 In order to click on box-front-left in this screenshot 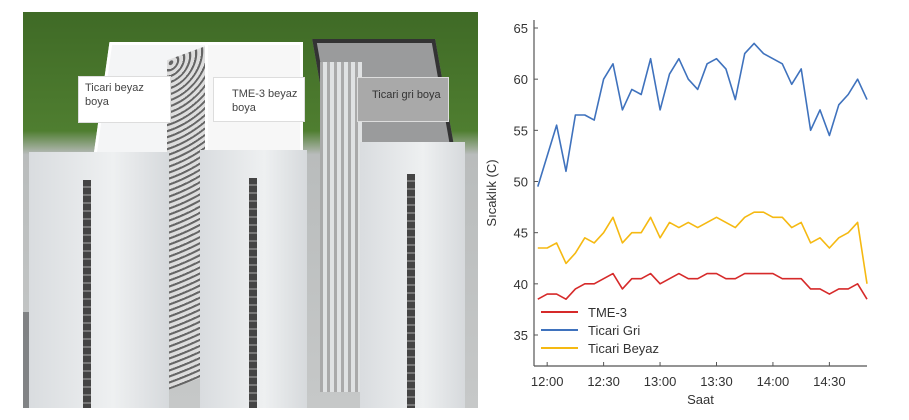, I will do `click(99, 280)`.